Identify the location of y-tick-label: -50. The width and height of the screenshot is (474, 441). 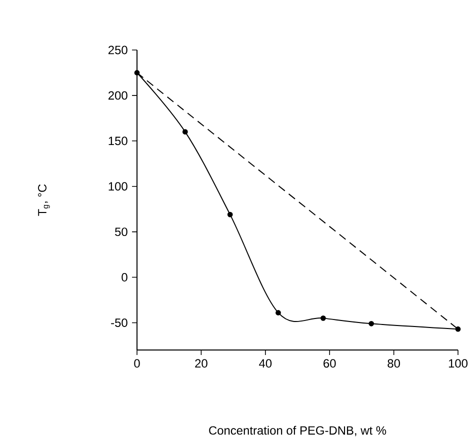
(119, 322).